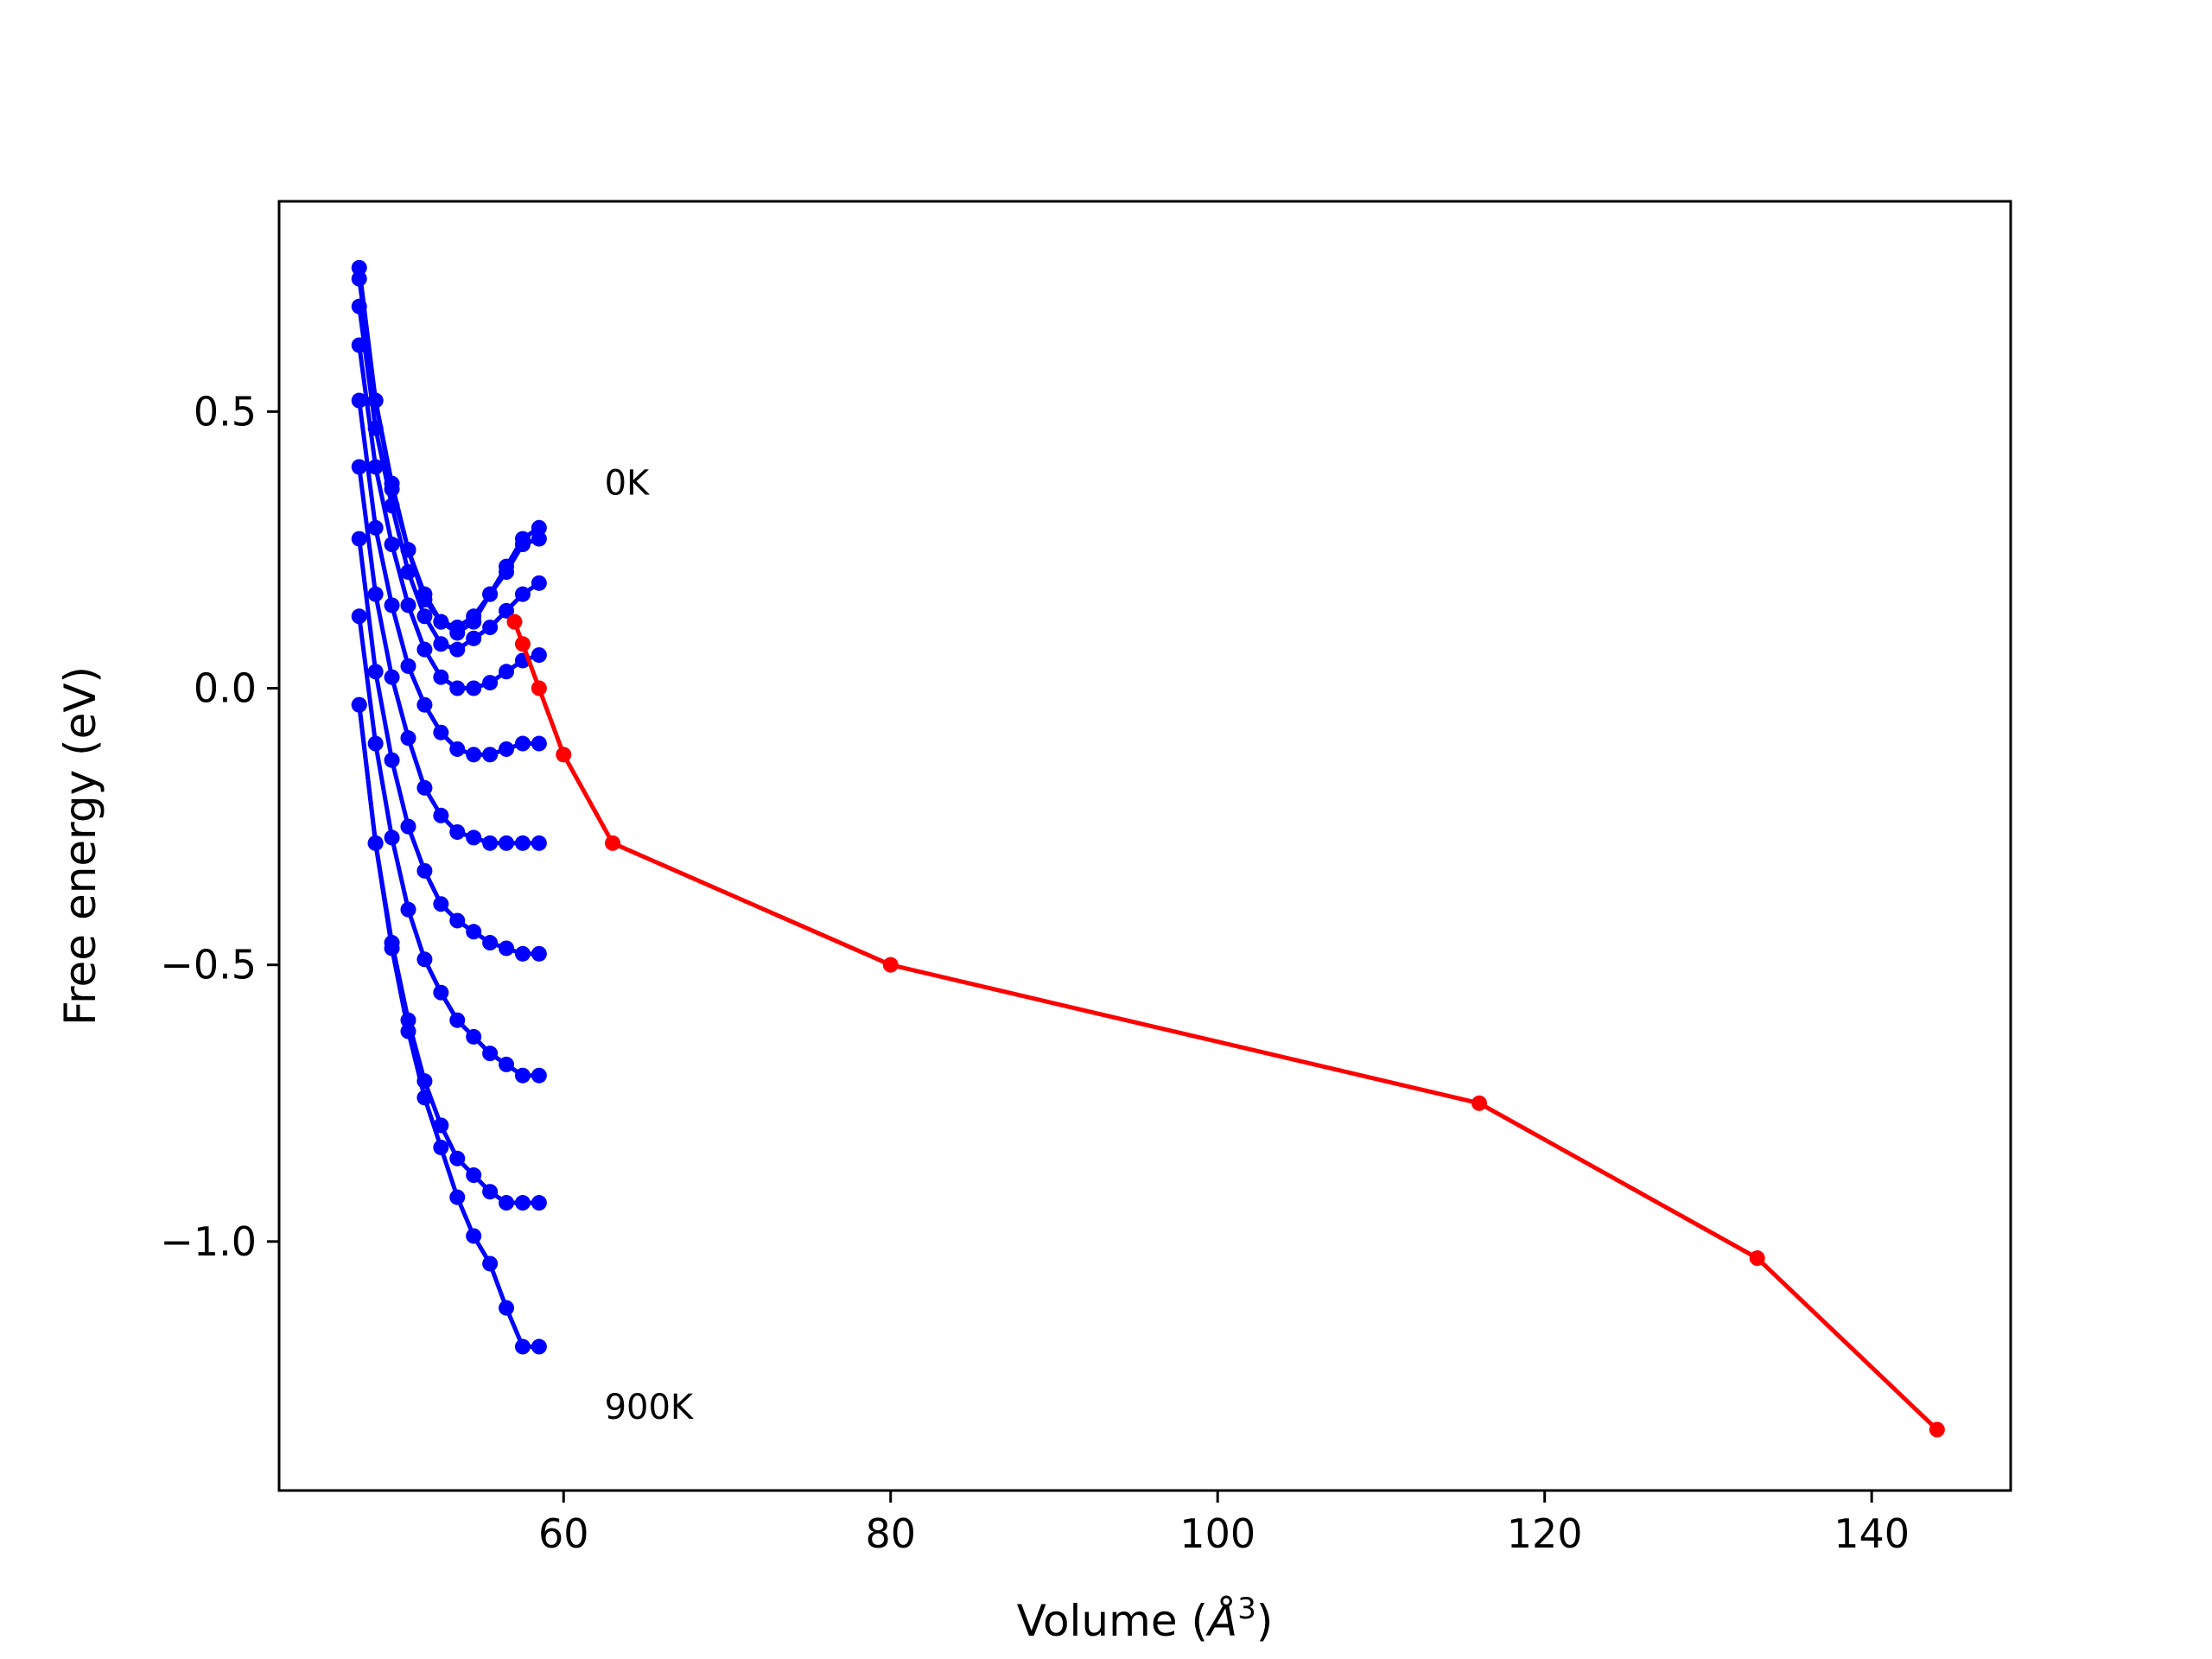 This screenshot has height=1659, width=2212. What do you see at coordinates (208, 1241) in the screenshot?
I see `y-tick-label: −1.0` at bounding box center [208, 1241].